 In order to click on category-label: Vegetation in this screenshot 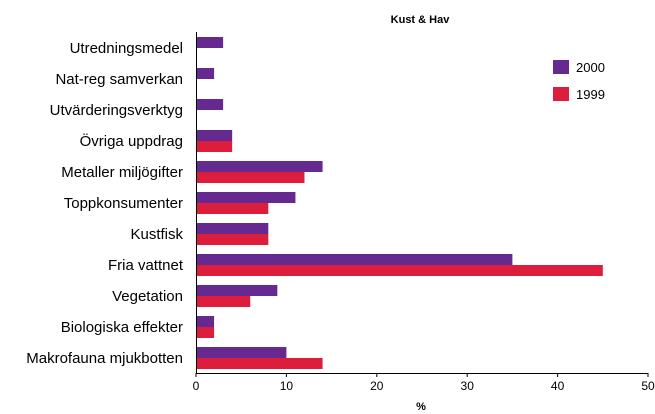, I will do `click(147, 296)`.